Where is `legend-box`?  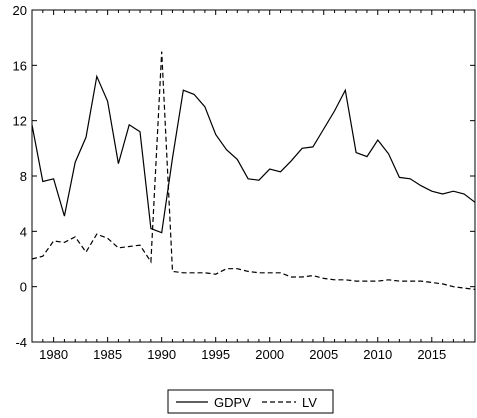 legend-box is located at coordinates (250, 401).